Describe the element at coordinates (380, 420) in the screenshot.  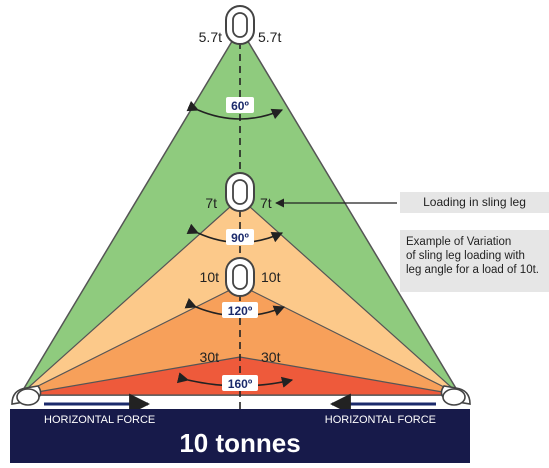
I see `horizontal-force-label-right: HORIZONTAL FORCE` at that location.